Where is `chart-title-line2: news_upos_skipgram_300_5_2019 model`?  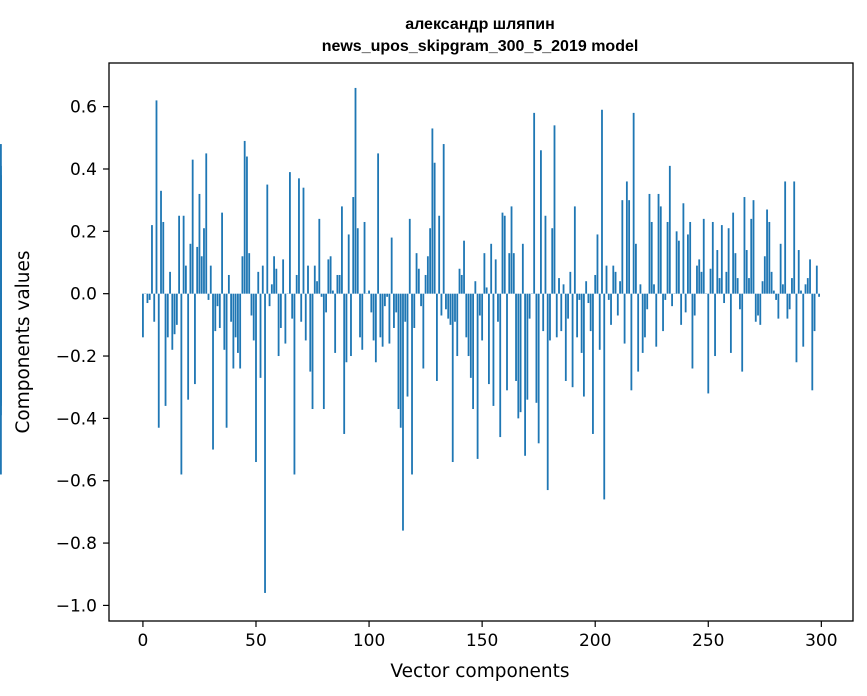 chart-title-line2: news_upos_skipgram_300_5_2019 model is located at coordinates (480, 46).